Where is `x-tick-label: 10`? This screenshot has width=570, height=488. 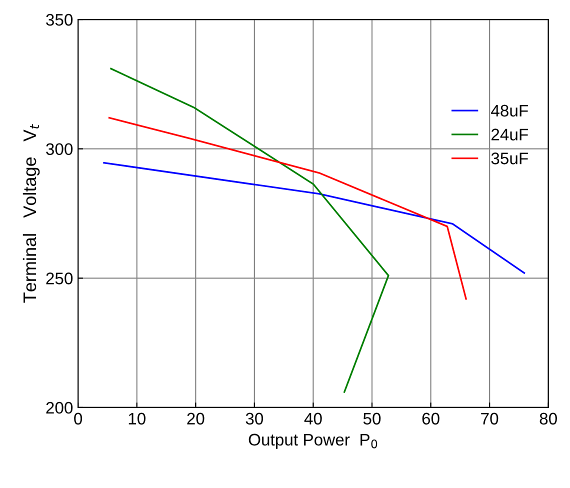
x-tick-label: 10 is located at coordinates (137, 418).